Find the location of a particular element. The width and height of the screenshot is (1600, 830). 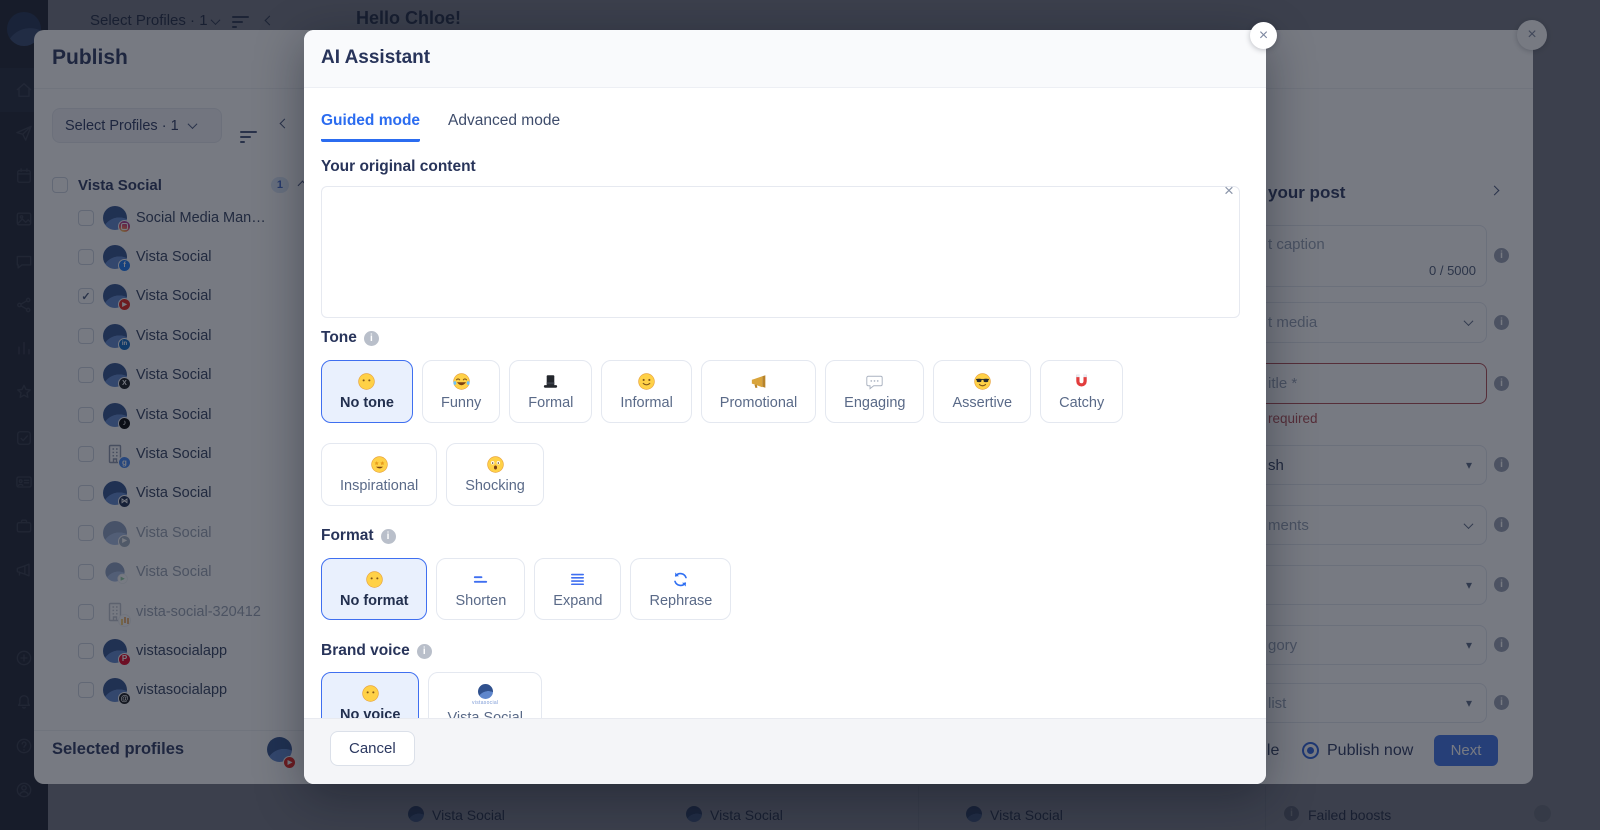

vista-social-logo is located at coordinates (485, 691).